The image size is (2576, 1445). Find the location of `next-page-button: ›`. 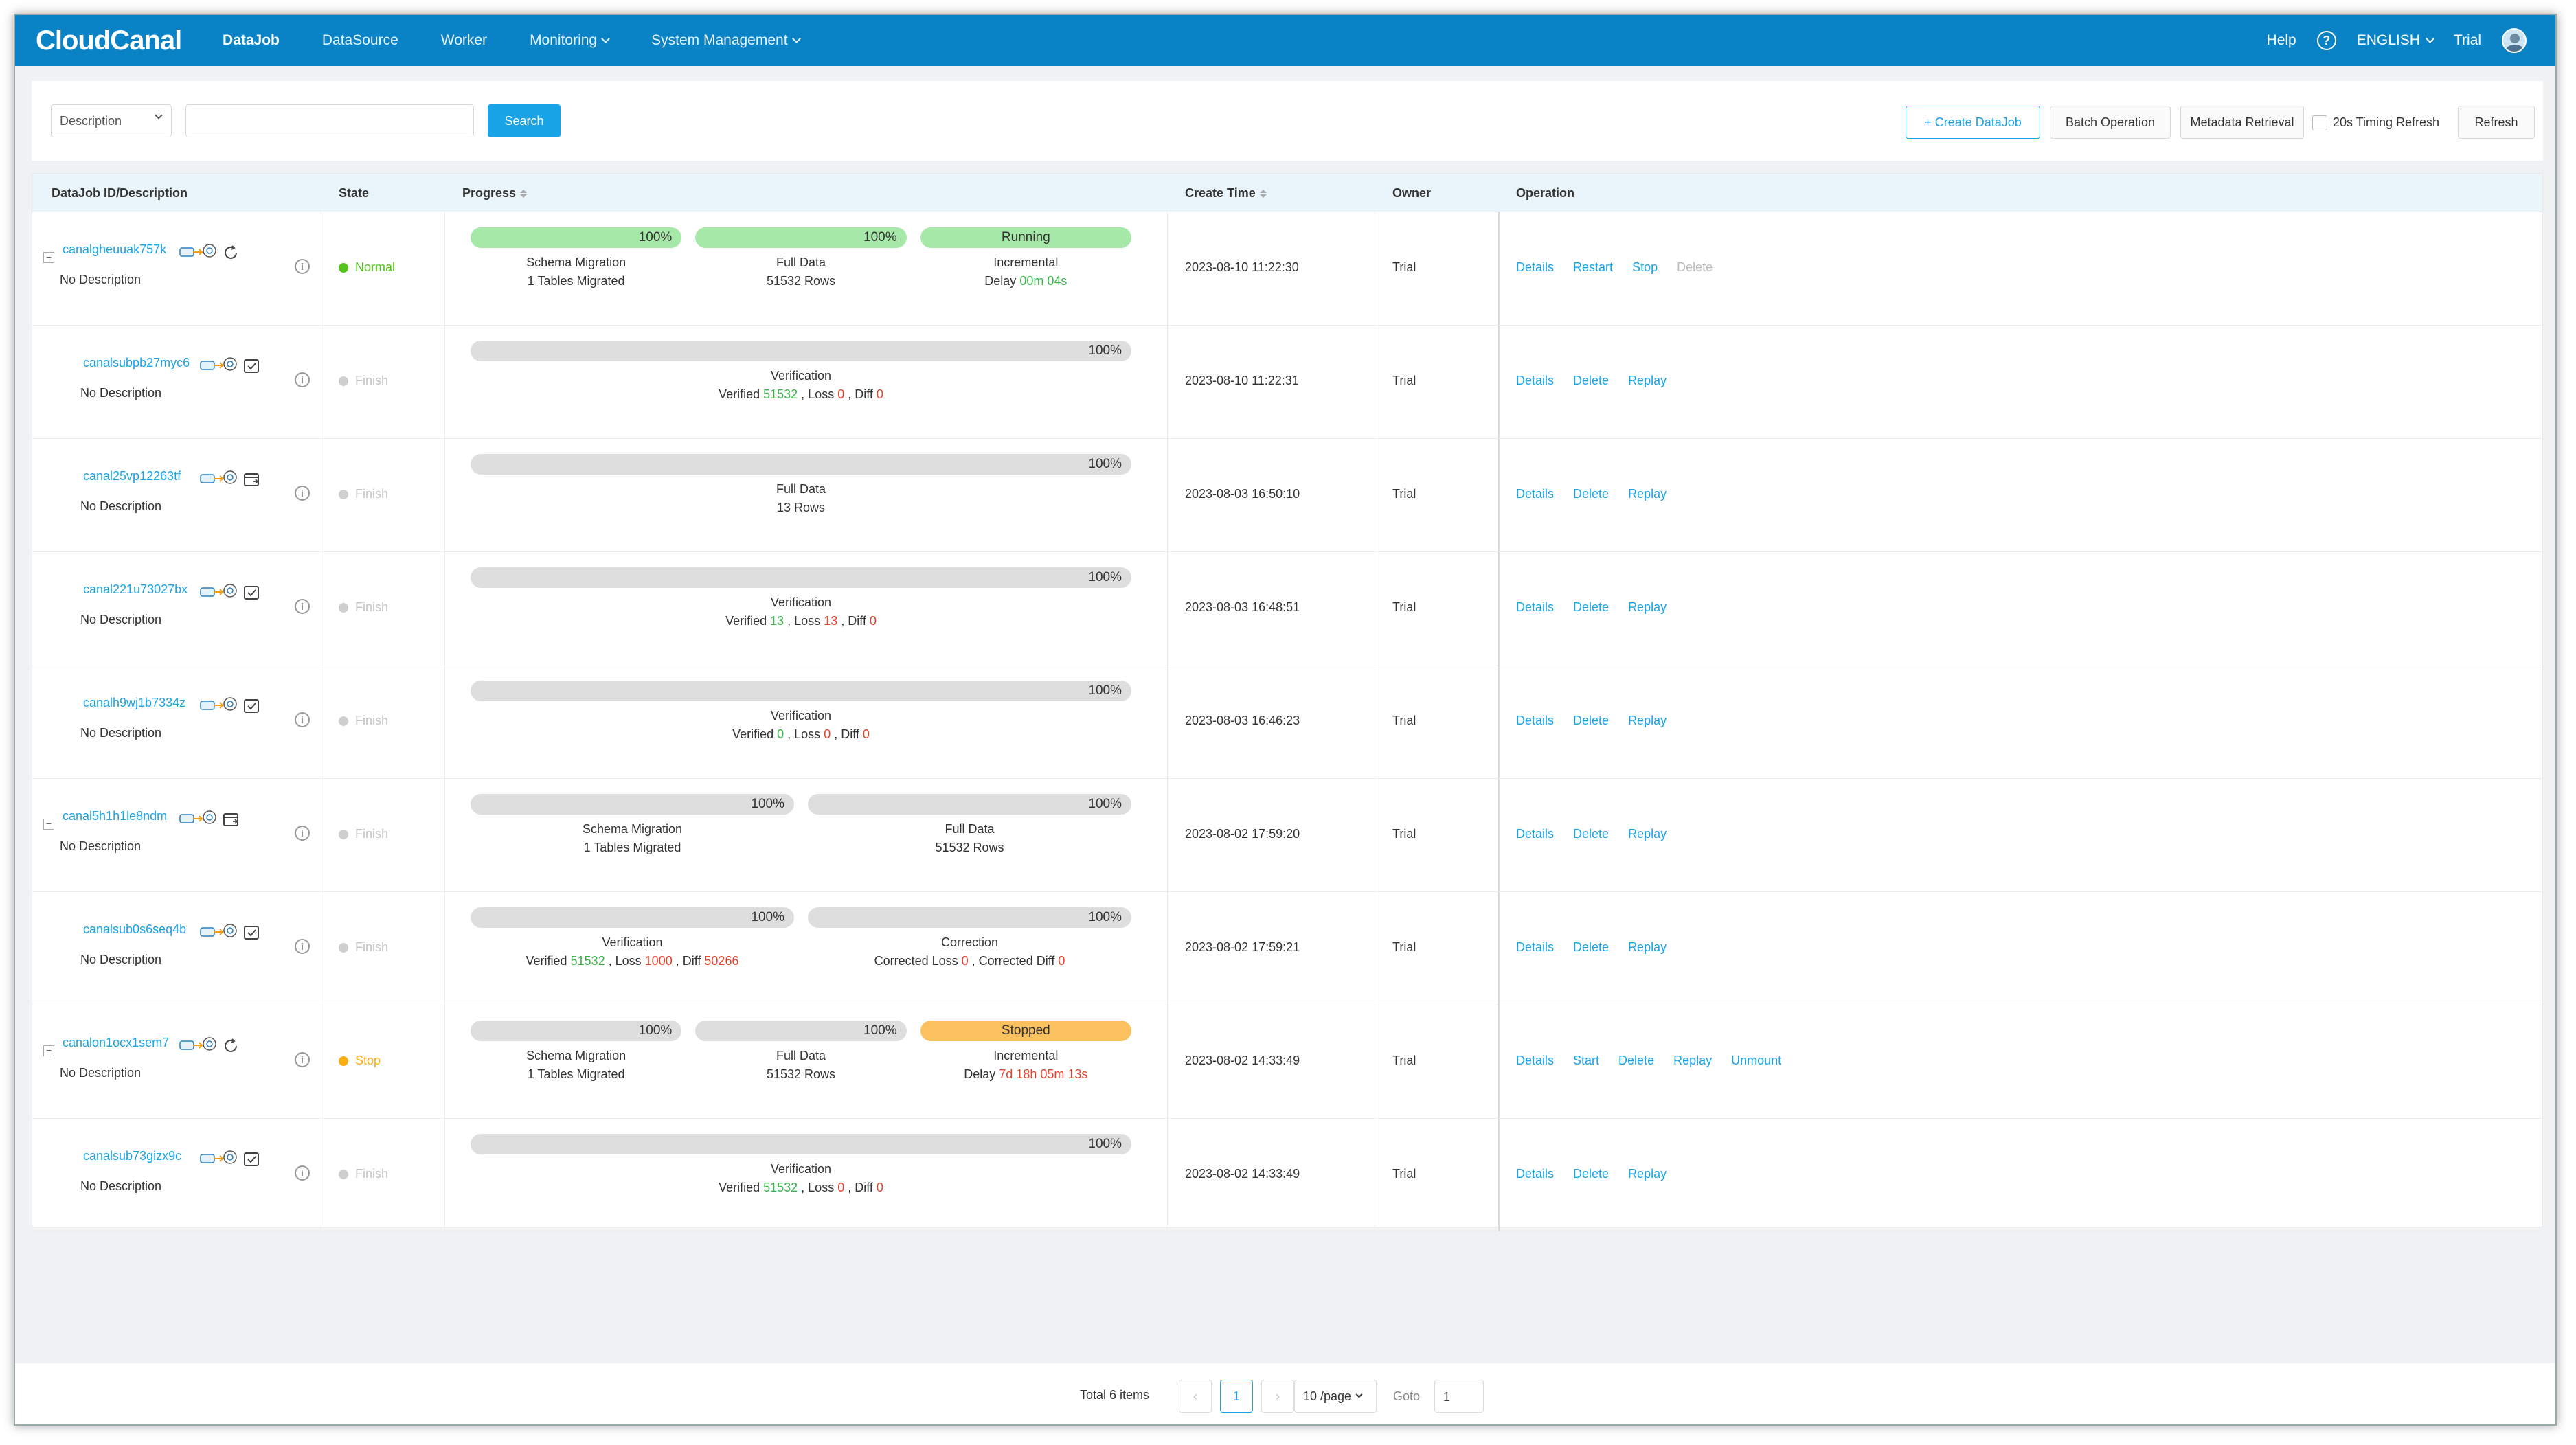

next-page-button: › is located at coordinates (1277, 1397).